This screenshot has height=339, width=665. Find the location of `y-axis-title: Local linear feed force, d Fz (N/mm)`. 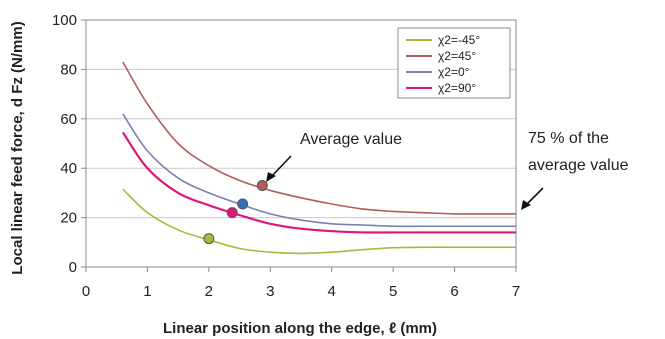

y-axis-title: Local linear feed force, d Fz (N/mm) is located at coordinates (17, 147).